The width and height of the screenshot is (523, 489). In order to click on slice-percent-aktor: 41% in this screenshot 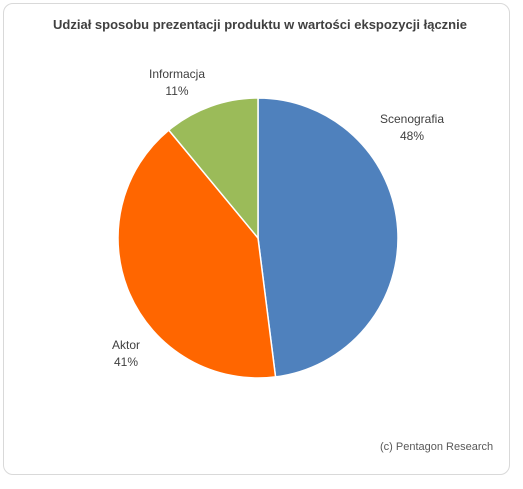, I will do `click(126, 362)`.